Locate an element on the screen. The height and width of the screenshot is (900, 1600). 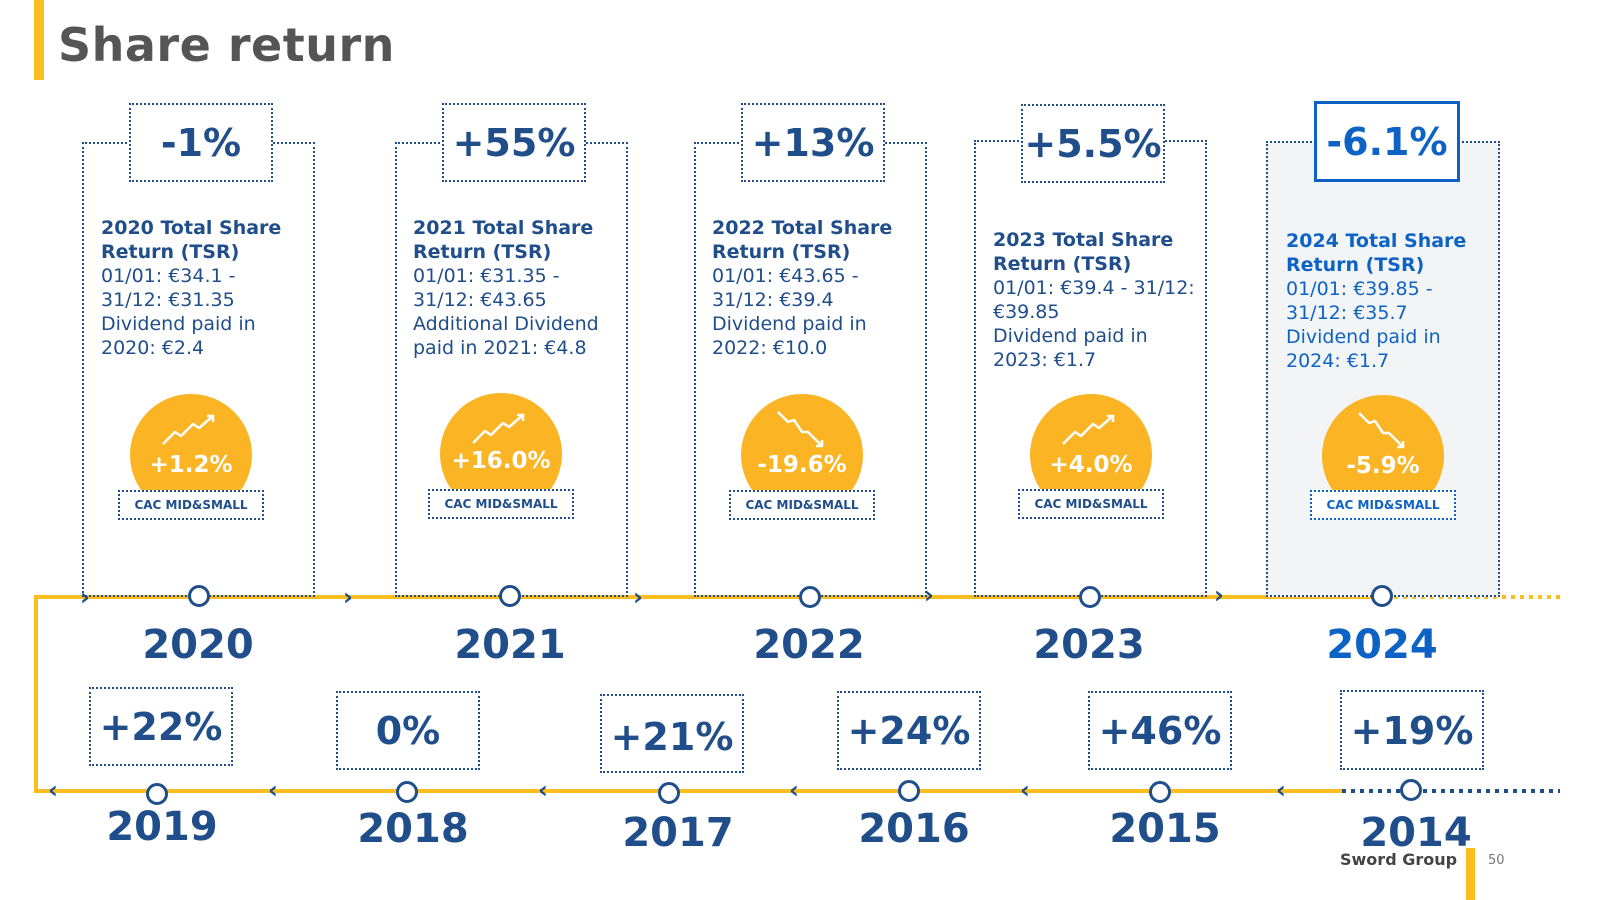
year-label-2017: 2017 is located at coordinates (678, 833).